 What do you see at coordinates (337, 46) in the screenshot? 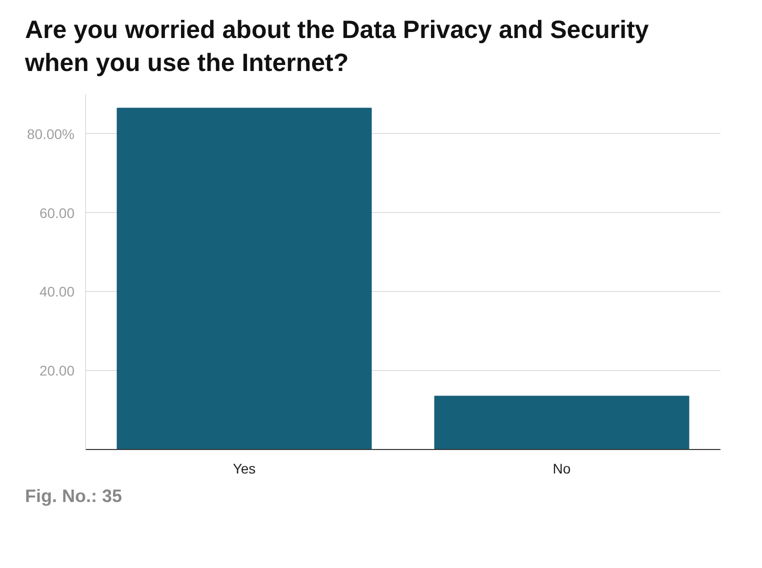
I see `chart-title: Are you worried about the Data Privacy and Security when you use the Internet?` at bounding box center [337, 46].